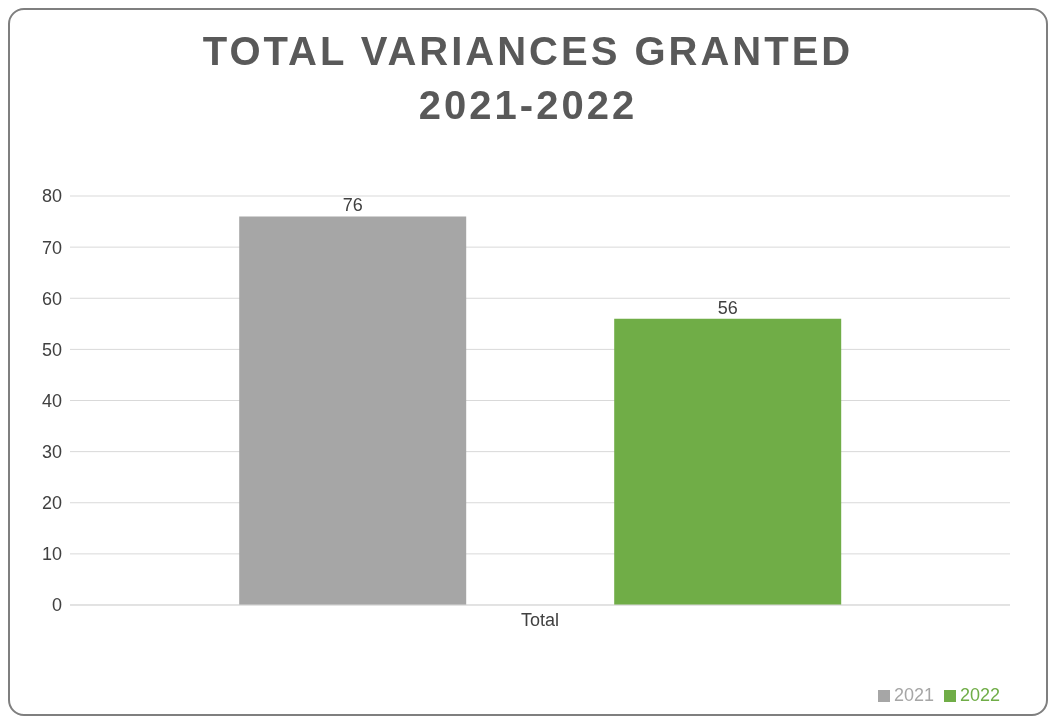 The height and width of the screenshot is (717, 1057). What do you see at coordinates (51, 298) in the screenshot?
I see `y-tick-label: 60` at bounding box center [51, 298].